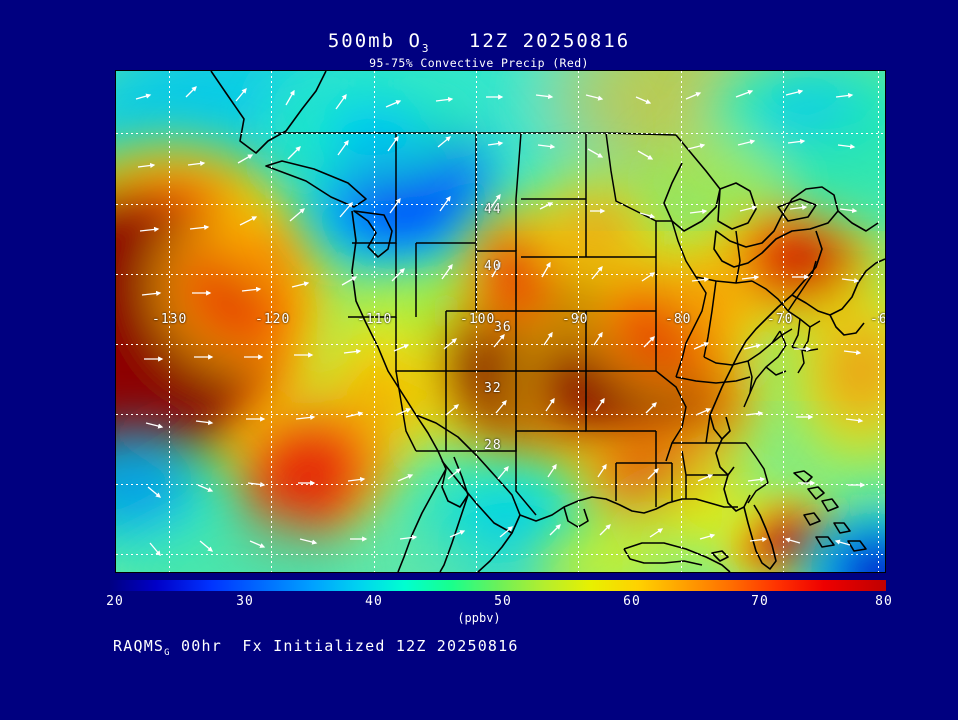 Image resolution: width=958 pixels, height=720 pixels. Describe the element at coordinates (425, 48) in the screenshot. I see `title-subscript: 3` at that location.